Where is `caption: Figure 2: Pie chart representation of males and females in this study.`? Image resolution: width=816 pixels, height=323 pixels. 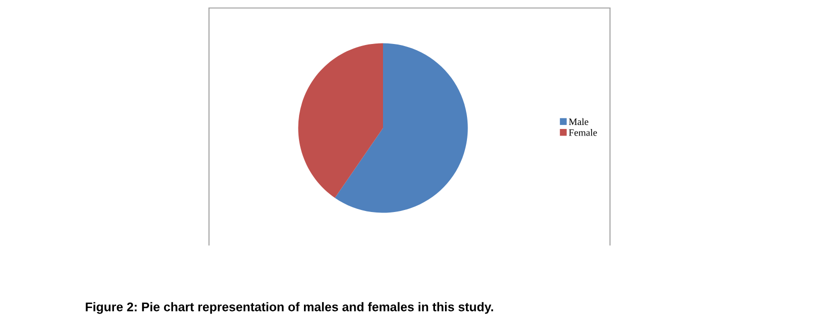 caption: Figure 2: Pie chart representation of males and females in this study. is located at coordinates (290, 308).